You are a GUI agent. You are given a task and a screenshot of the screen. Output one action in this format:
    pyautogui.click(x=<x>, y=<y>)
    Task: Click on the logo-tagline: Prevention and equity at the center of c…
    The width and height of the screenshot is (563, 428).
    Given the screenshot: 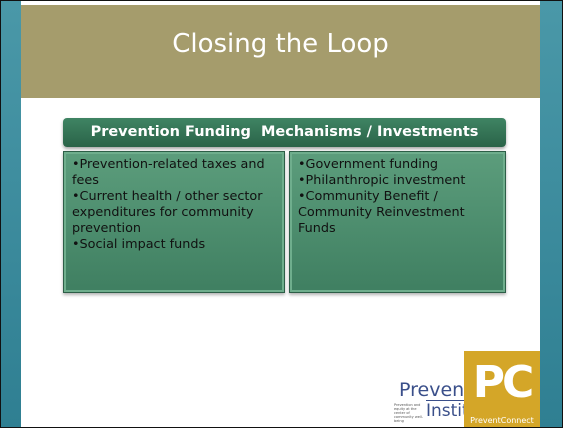 What is the action you would take?
    pyautogui.click(x=409, y=413)
    